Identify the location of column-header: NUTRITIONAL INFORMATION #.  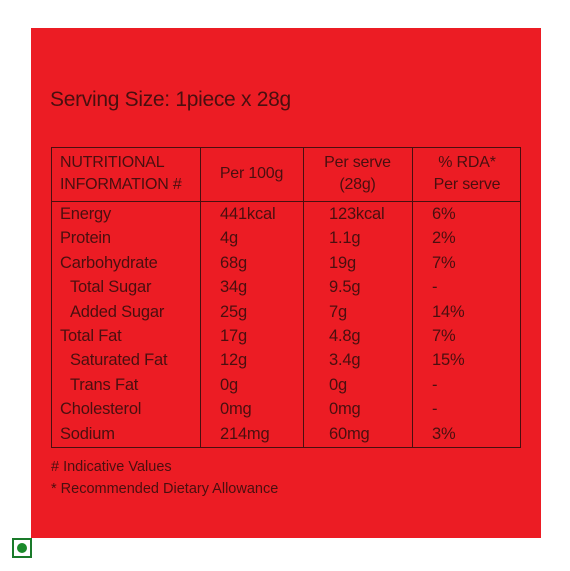
(130, 174).